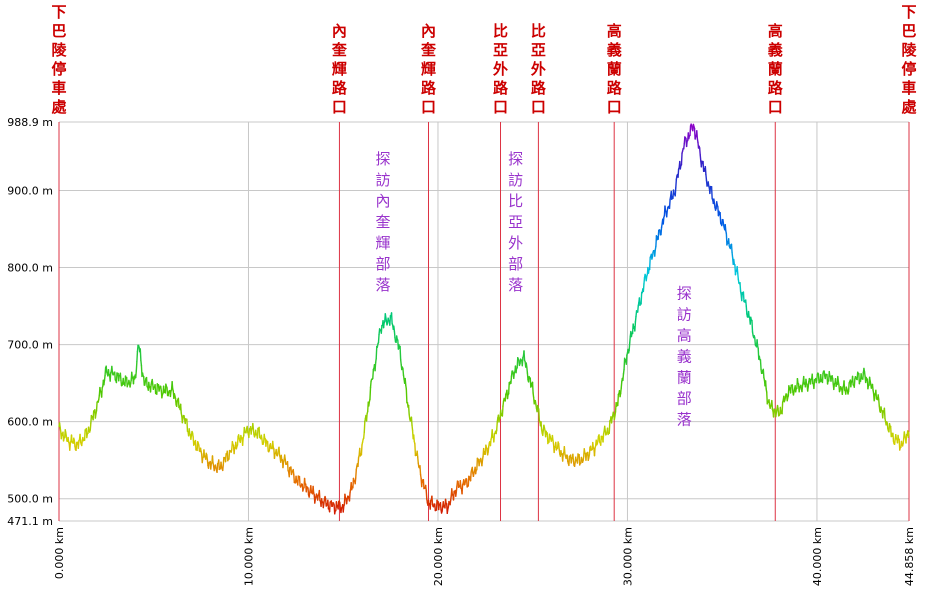 This screenshot has width=925, height=595. What do you see at coordinates (59, 553) in the screenshot?
I see `x-tick-label-0: 0.000 km` at bounding box center [59, 553].